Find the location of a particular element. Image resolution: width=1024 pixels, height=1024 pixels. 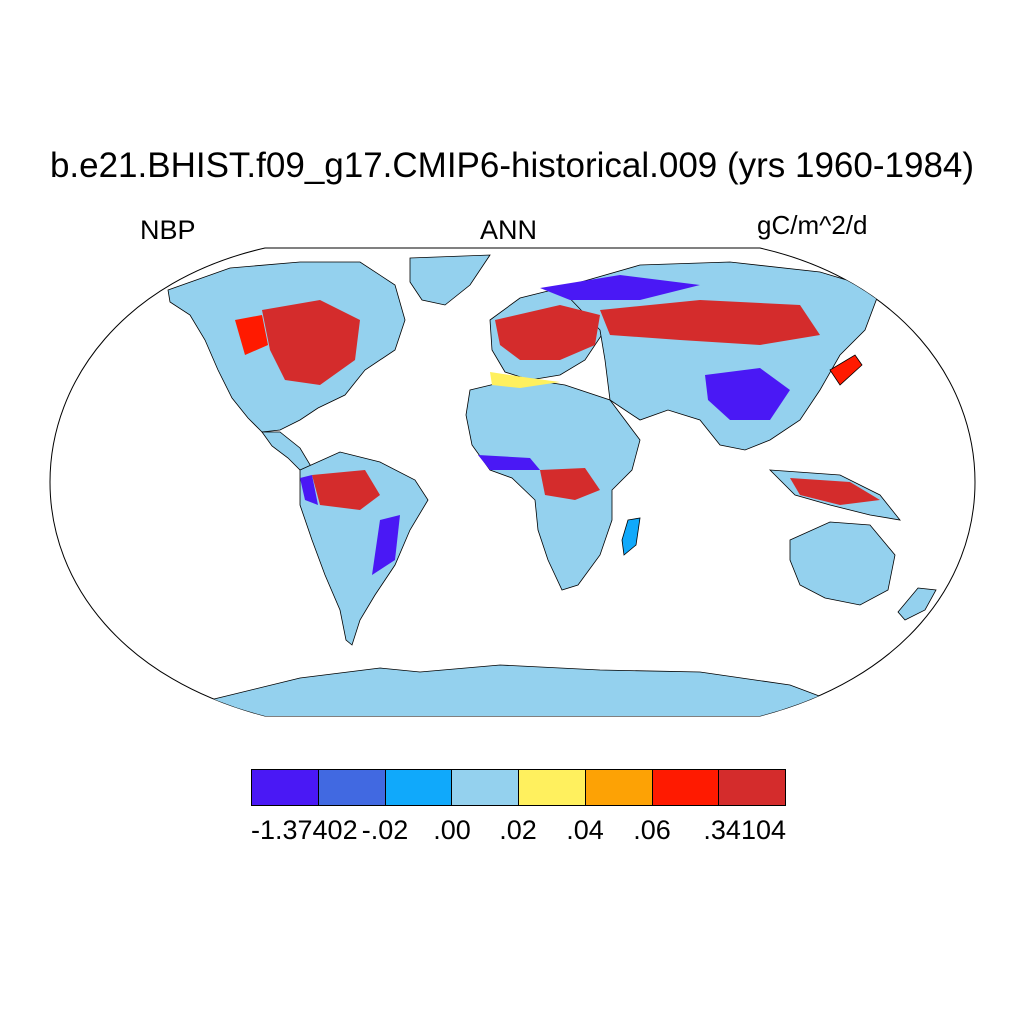

colorbar is located at coordinates (518, 787).